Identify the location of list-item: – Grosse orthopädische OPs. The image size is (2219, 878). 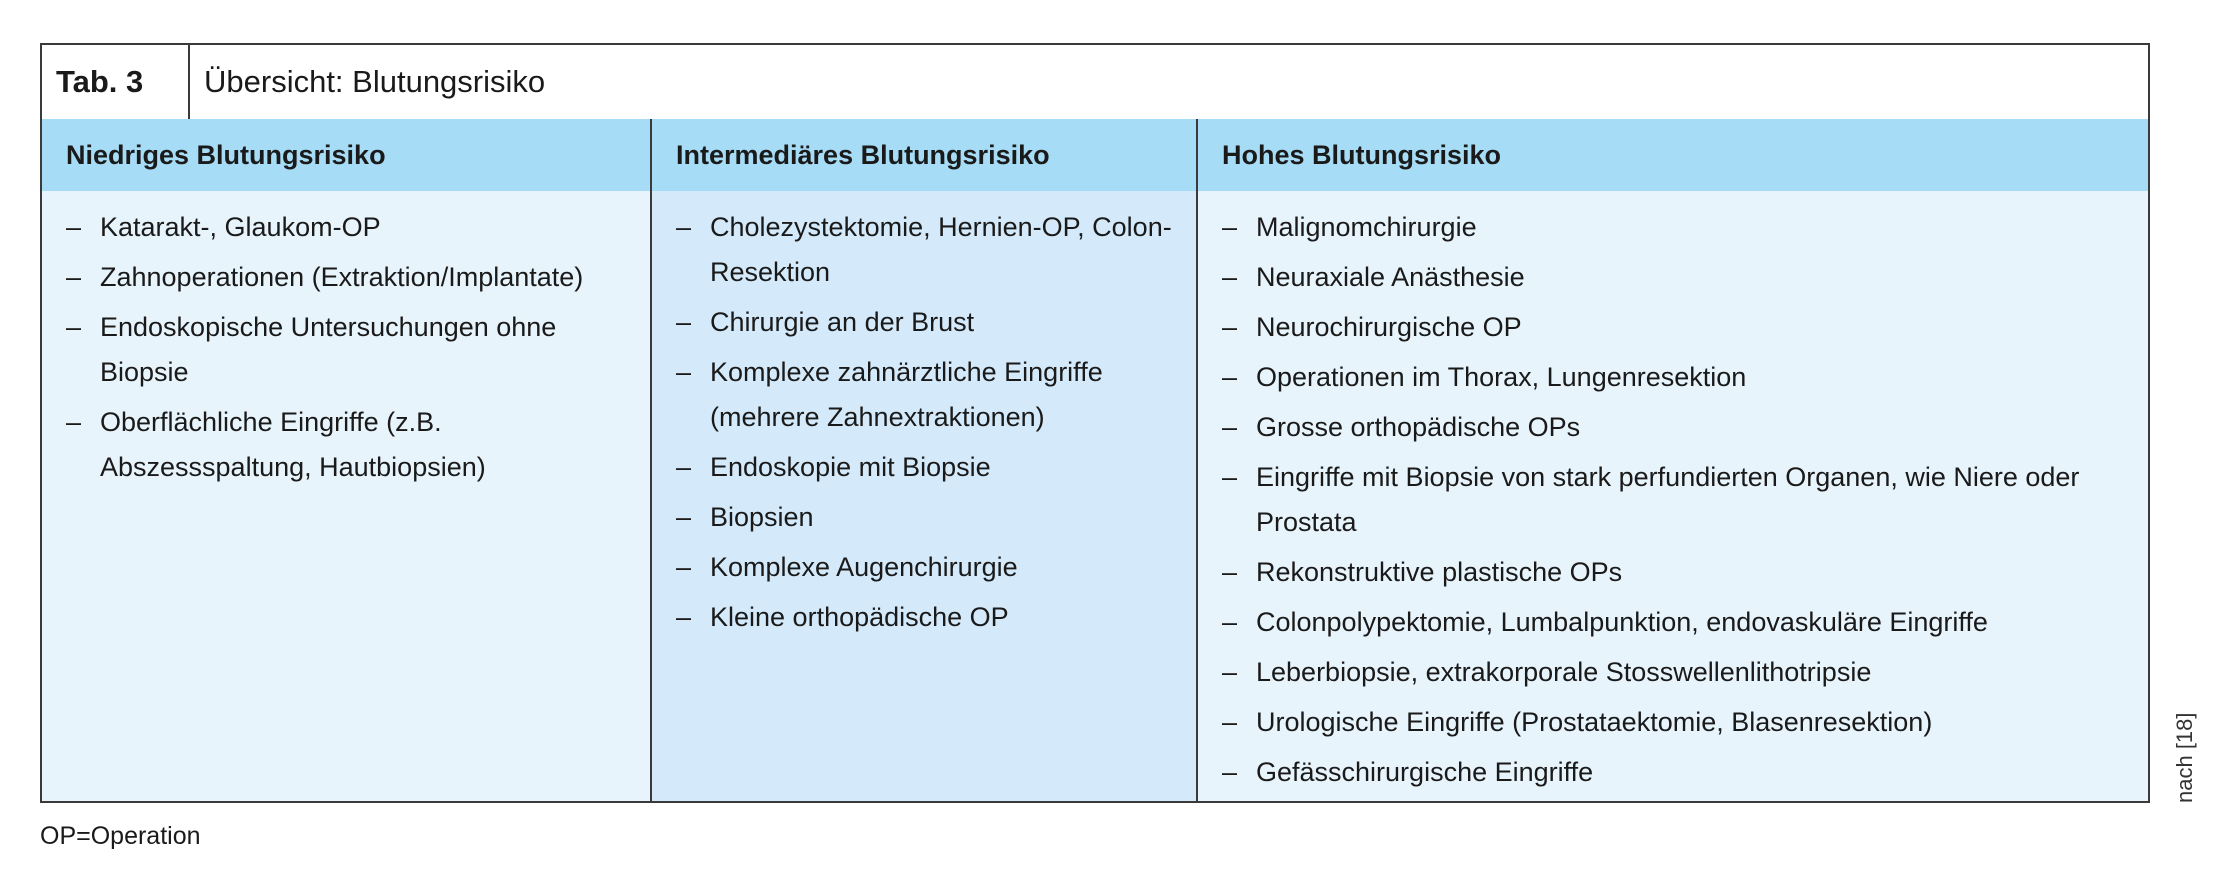
(1680, 427).